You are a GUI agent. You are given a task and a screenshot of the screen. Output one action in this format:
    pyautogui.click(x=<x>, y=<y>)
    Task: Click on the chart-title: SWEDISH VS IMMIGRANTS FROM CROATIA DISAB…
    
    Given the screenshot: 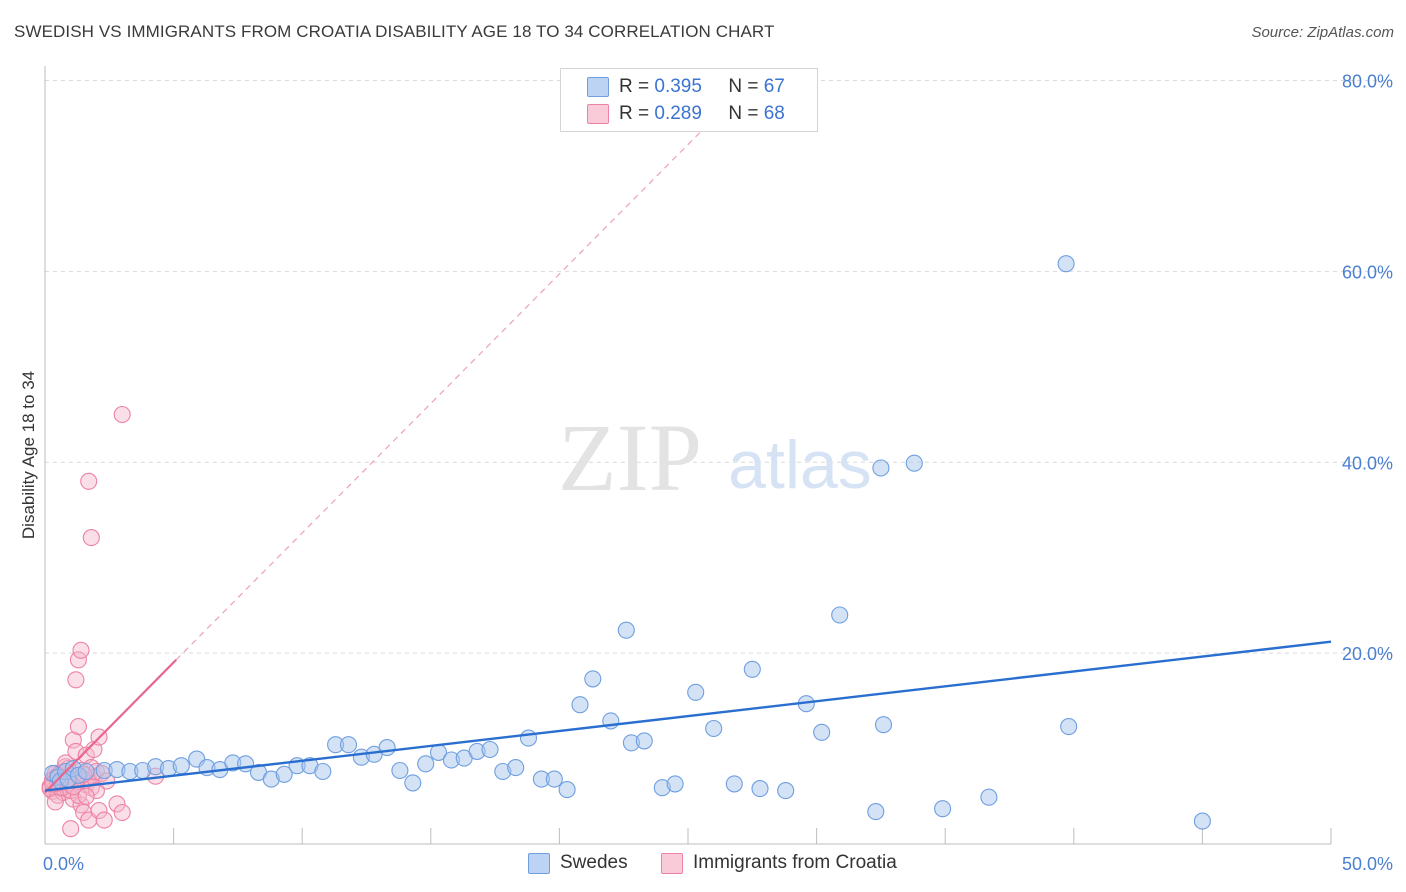 What is the action you would take?
    pyautogui.click(x=394, y=31)
    